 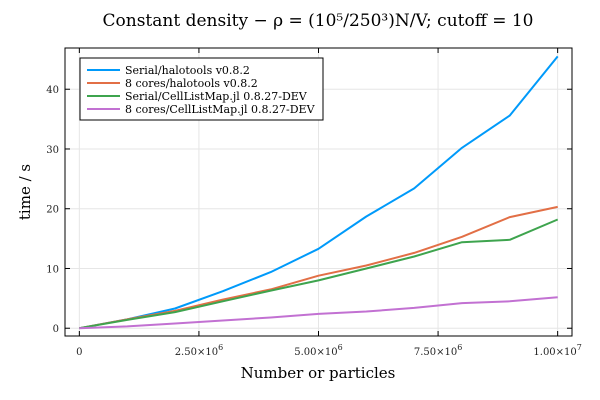 I want to click on y-tick-label: 0, so click(x=56, y=329).